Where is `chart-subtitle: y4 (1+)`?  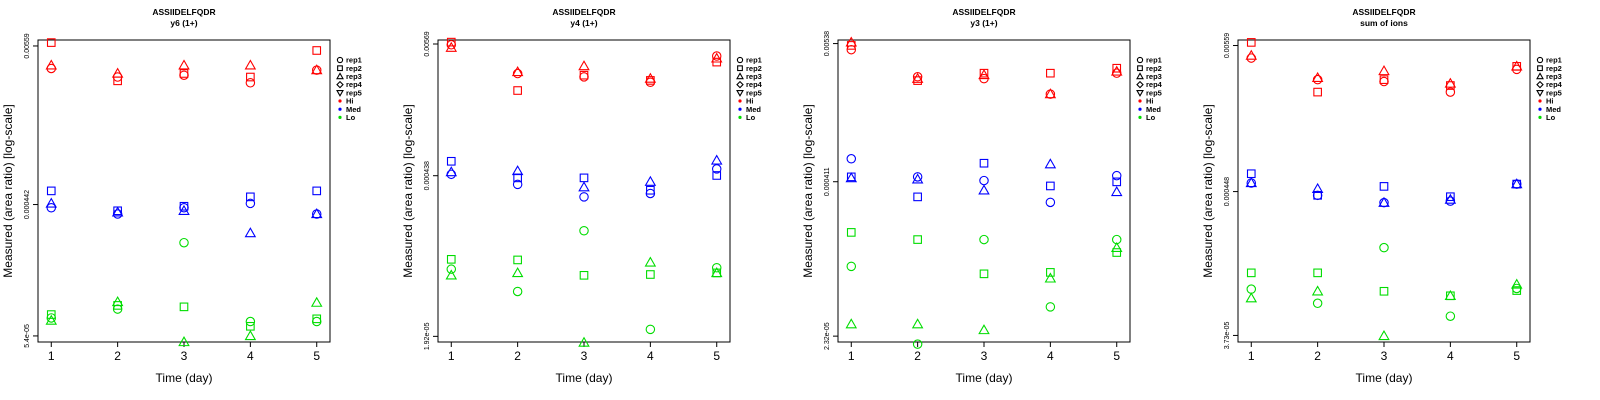
chart-subtitle: y4 (1+) is located at coordinates (583, 23).